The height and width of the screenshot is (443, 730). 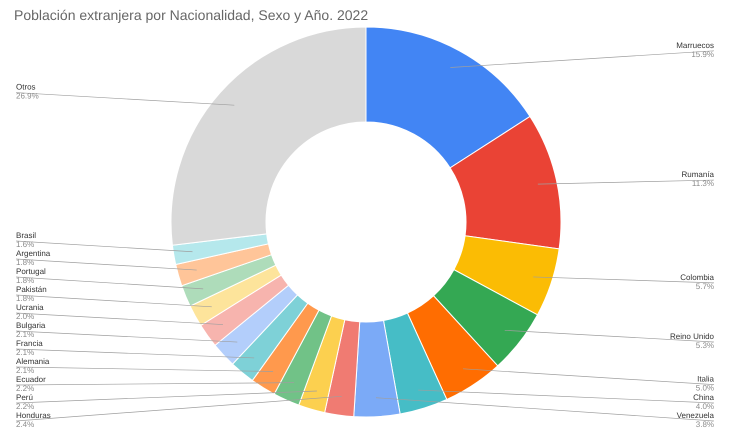 I want to click on slice-label: Ecuador, so click(x=31, y=379).